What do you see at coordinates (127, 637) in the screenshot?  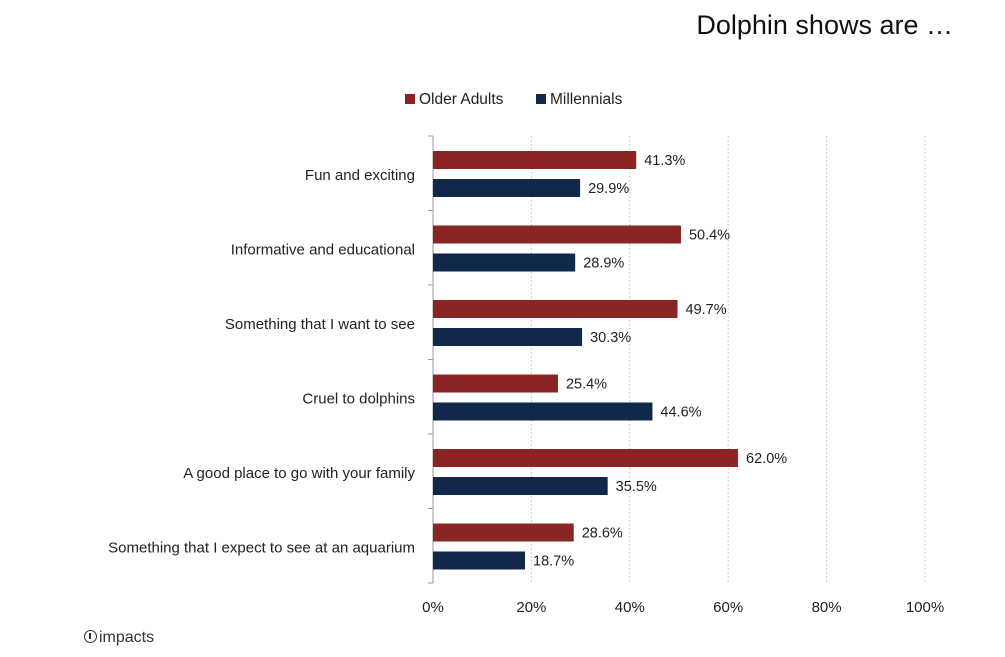 I see `logo-text: impacts` at bounding box center [127, 637].